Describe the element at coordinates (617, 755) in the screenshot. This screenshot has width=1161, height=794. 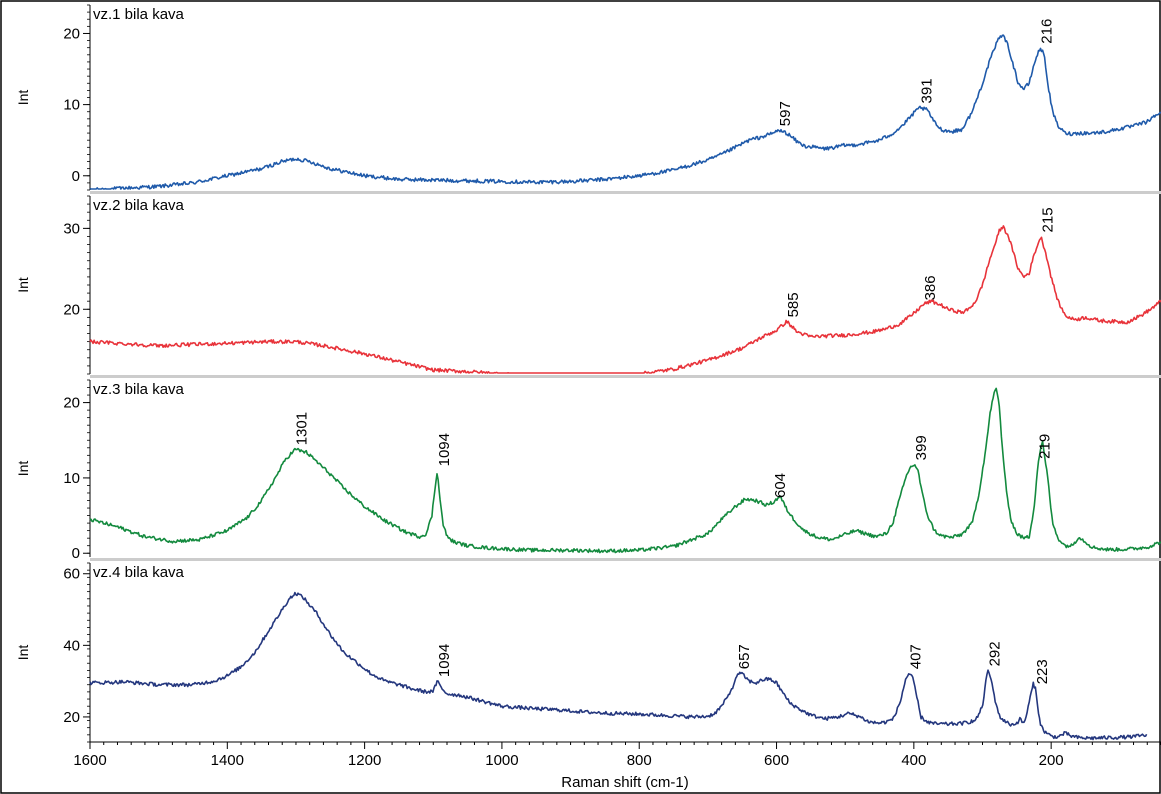
I see `x-axis: 1600 1400 1200 1000 800 600 400 200` at that location.